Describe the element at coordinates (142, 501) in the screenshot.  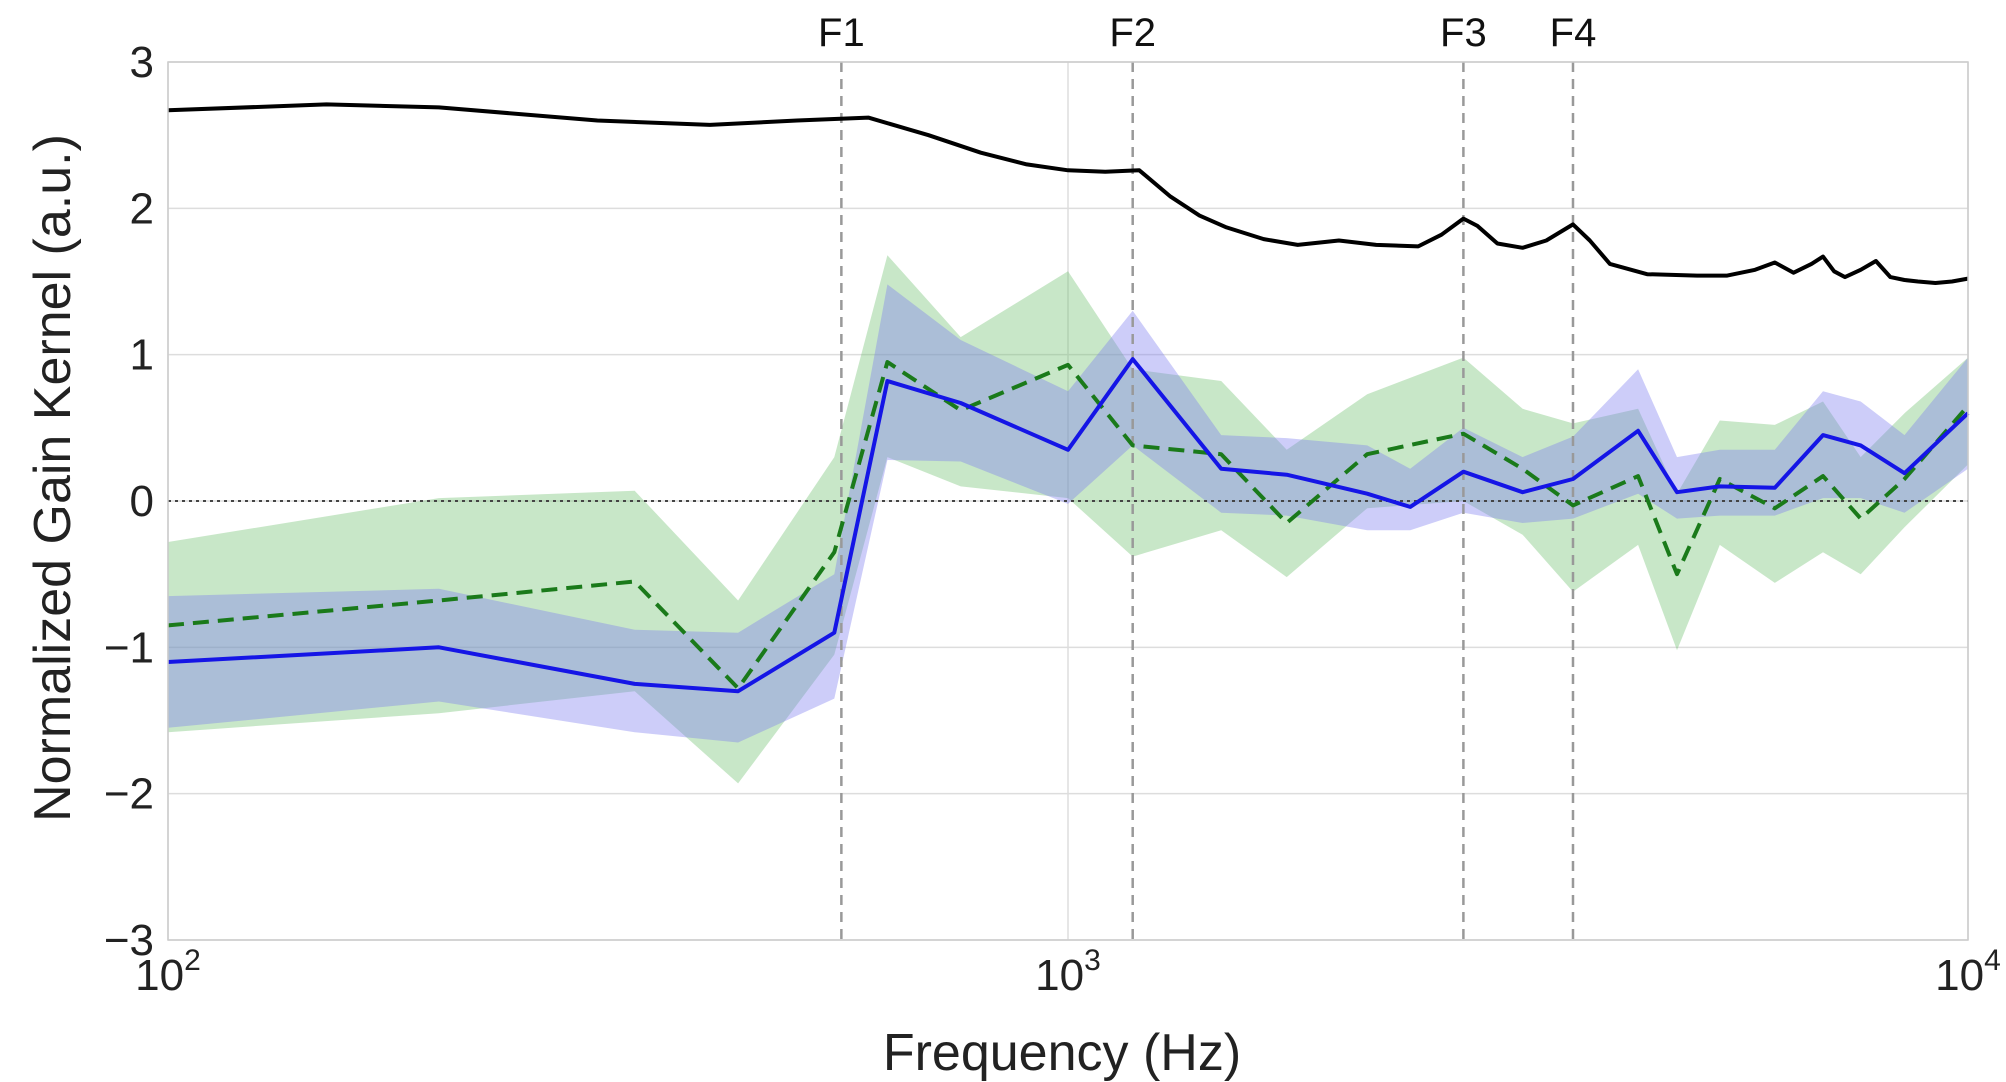
I see `y-tick-label: 0` at that location.